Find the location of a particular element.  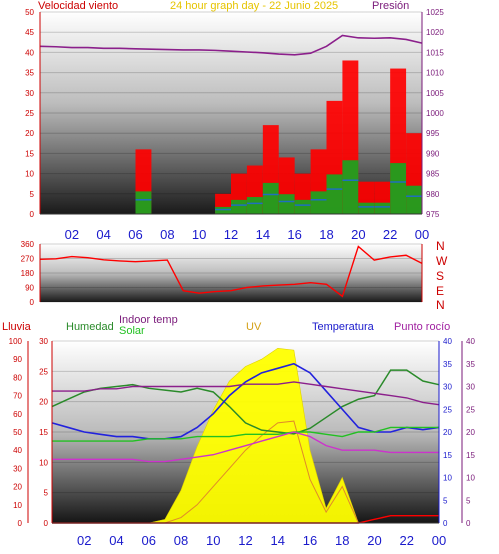

x-tick-label: 22 is located at coordinates (390, 234).